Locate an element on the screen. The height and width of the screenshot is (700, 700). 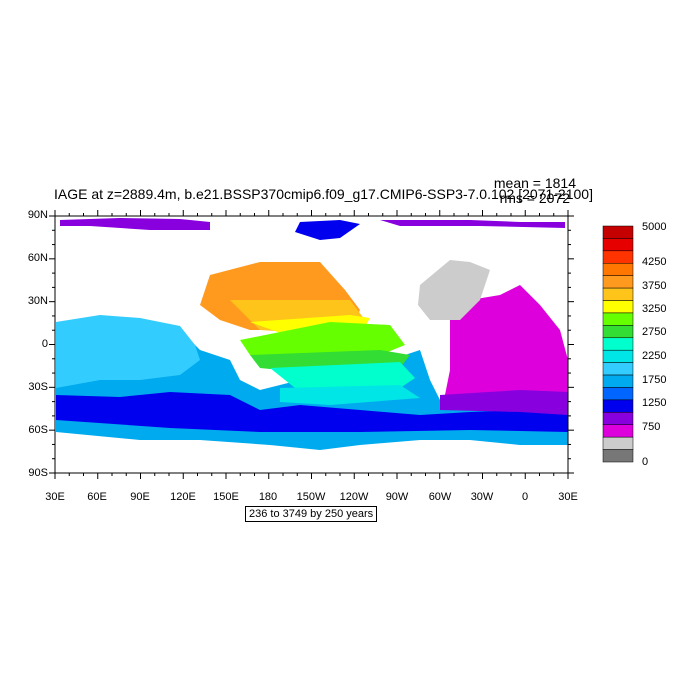
lat-label-30n: 30N is located at coordinates (37, 301).